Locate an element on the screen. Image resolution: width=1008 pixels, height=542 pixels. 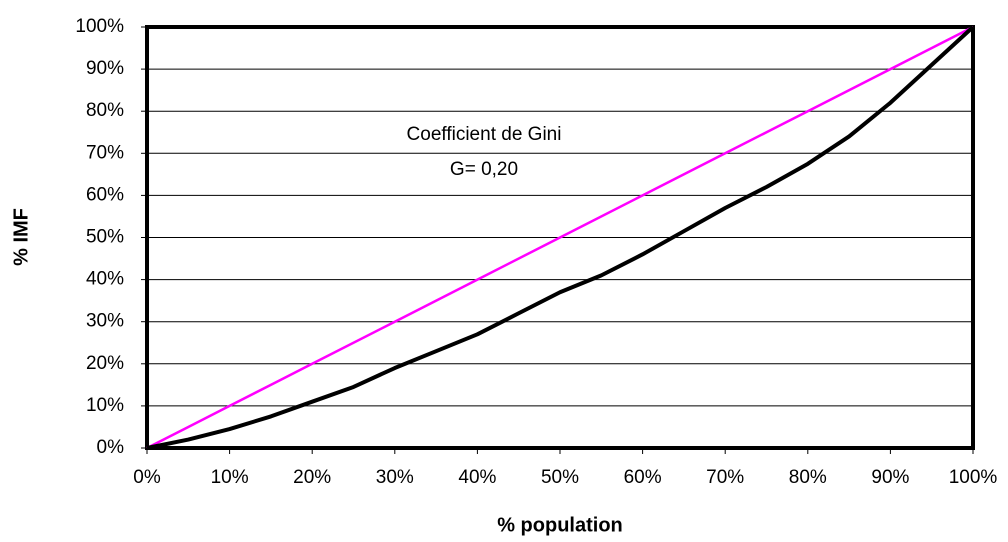
y-tick-label: 0% is located at coordinates (111, 447).